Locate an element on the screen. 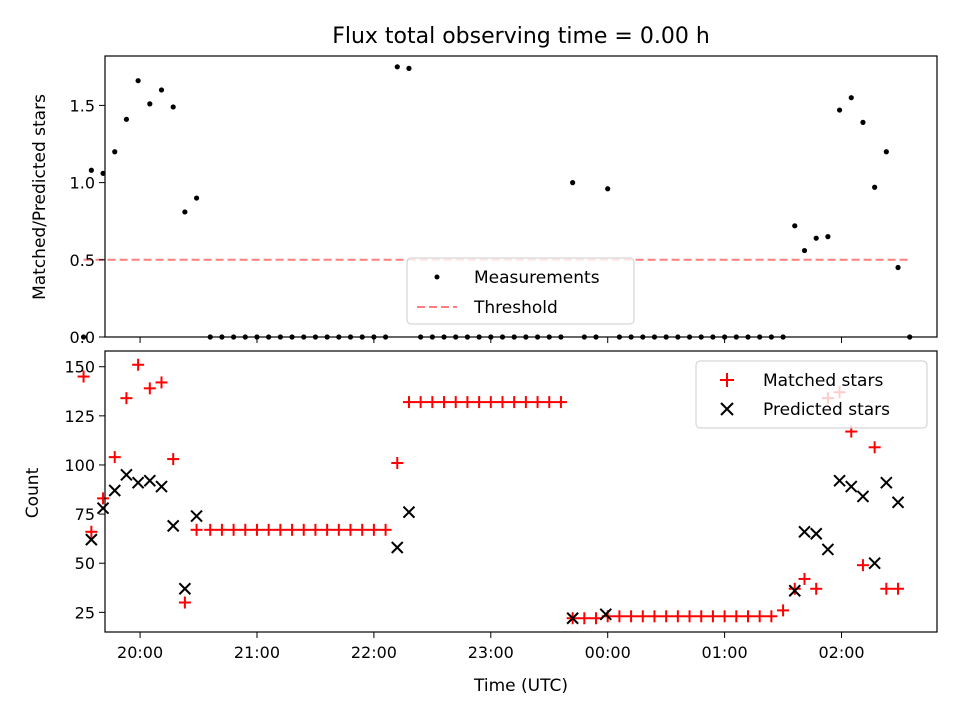  legend-matched-label: Matched stars is located at coordinates (823, 381).